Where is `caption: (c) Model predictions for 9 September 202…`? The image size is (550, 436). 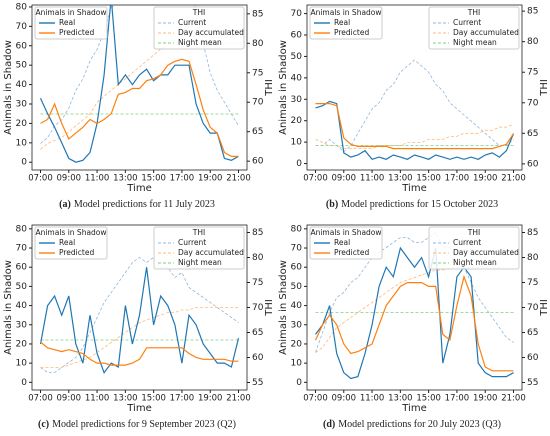
caption: (c) Model predictions for 9 September 202… is located at coordinates (137, 424).